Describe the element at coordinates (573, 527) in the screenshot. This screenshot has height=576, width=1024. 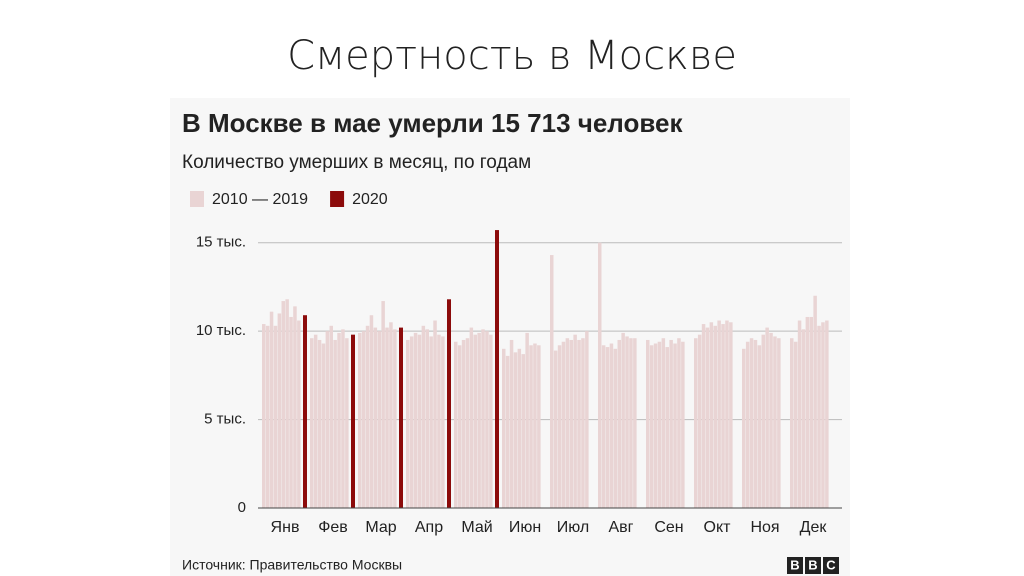
I see `x-tick-label: Июл` at that location.